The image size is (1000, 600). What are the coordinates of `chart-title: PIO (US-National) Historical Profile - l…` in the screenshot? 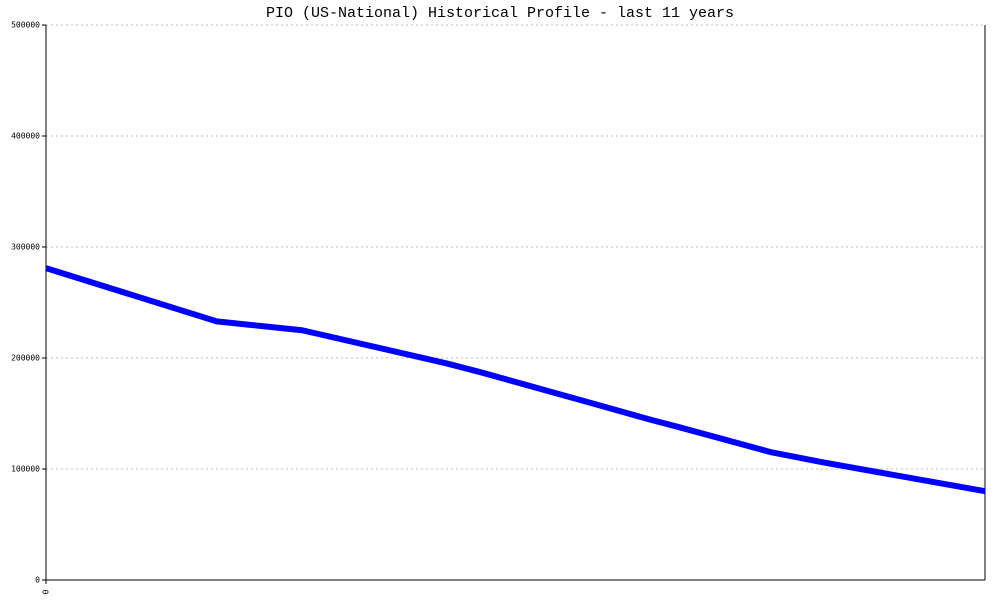 It's located at (500, 13).